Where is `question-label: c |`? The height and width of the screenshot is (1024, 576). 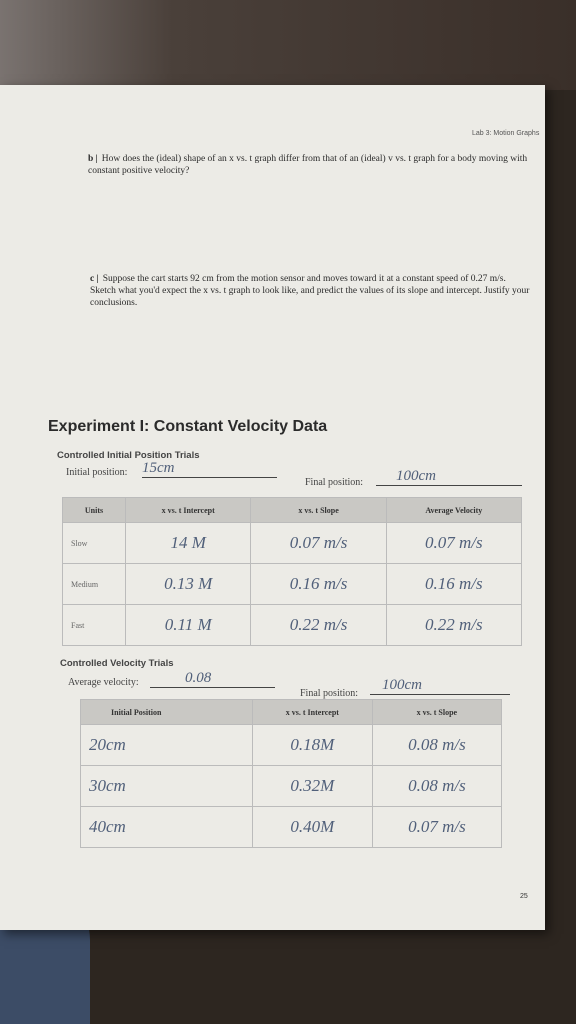
question-label: c | is located at coordinates (94, 279).